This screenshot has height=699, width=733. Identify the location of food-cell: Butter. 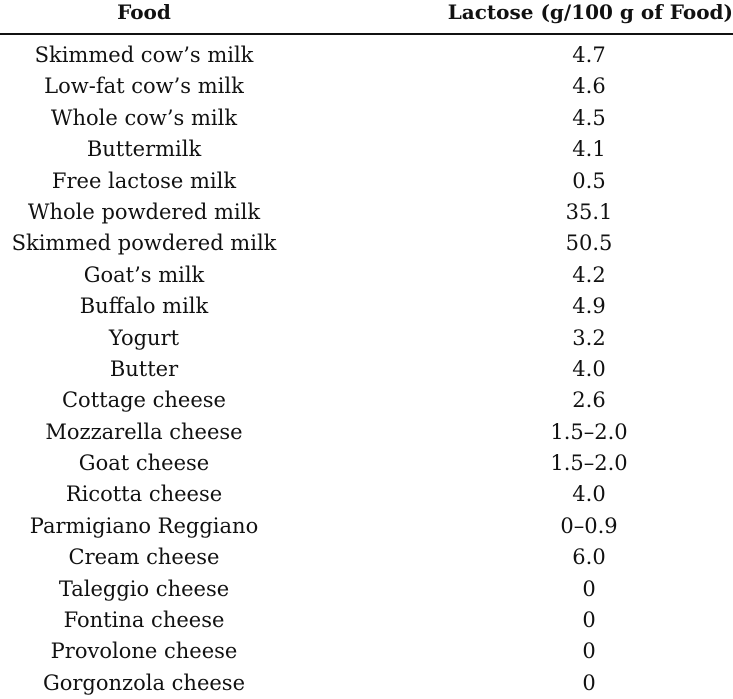
(144, 368).